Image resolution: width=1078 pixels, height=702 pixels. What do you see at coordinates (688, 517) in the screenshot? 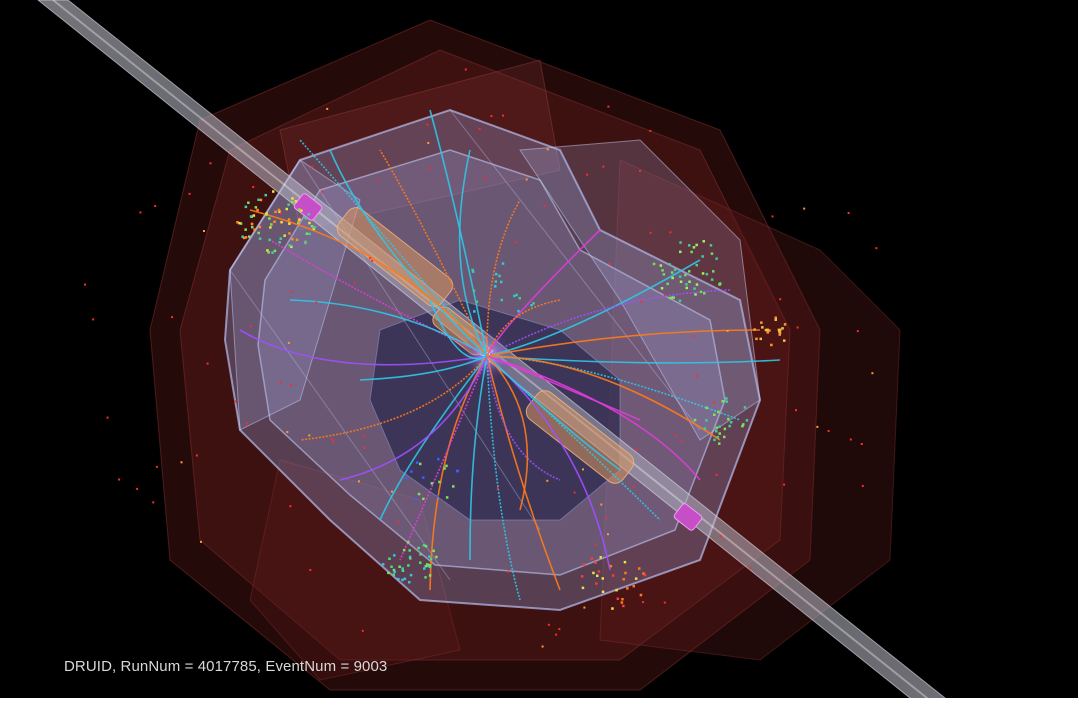
I see `end-cap-lower` at bounding box center [688, 517].